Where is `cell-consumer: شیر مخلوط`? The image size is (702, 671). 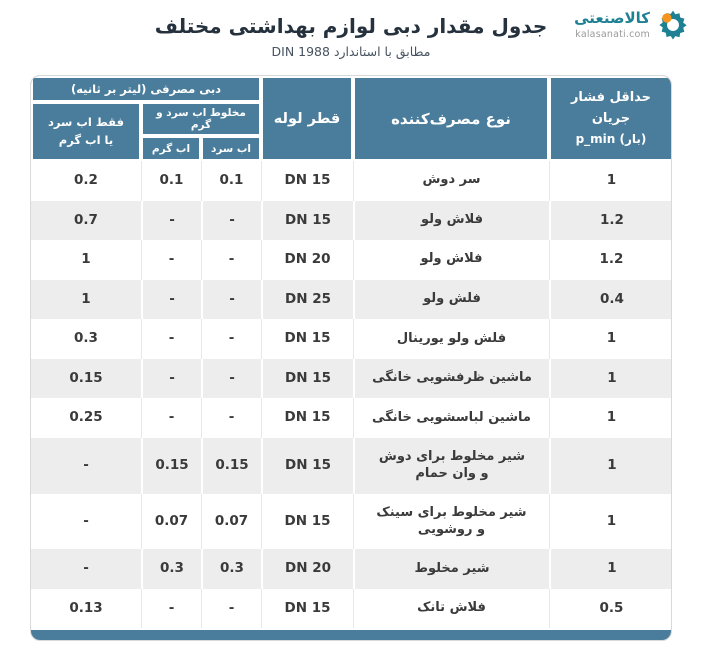 cell-consumer: شیر مخلوط is located at coordinates (451, 569).